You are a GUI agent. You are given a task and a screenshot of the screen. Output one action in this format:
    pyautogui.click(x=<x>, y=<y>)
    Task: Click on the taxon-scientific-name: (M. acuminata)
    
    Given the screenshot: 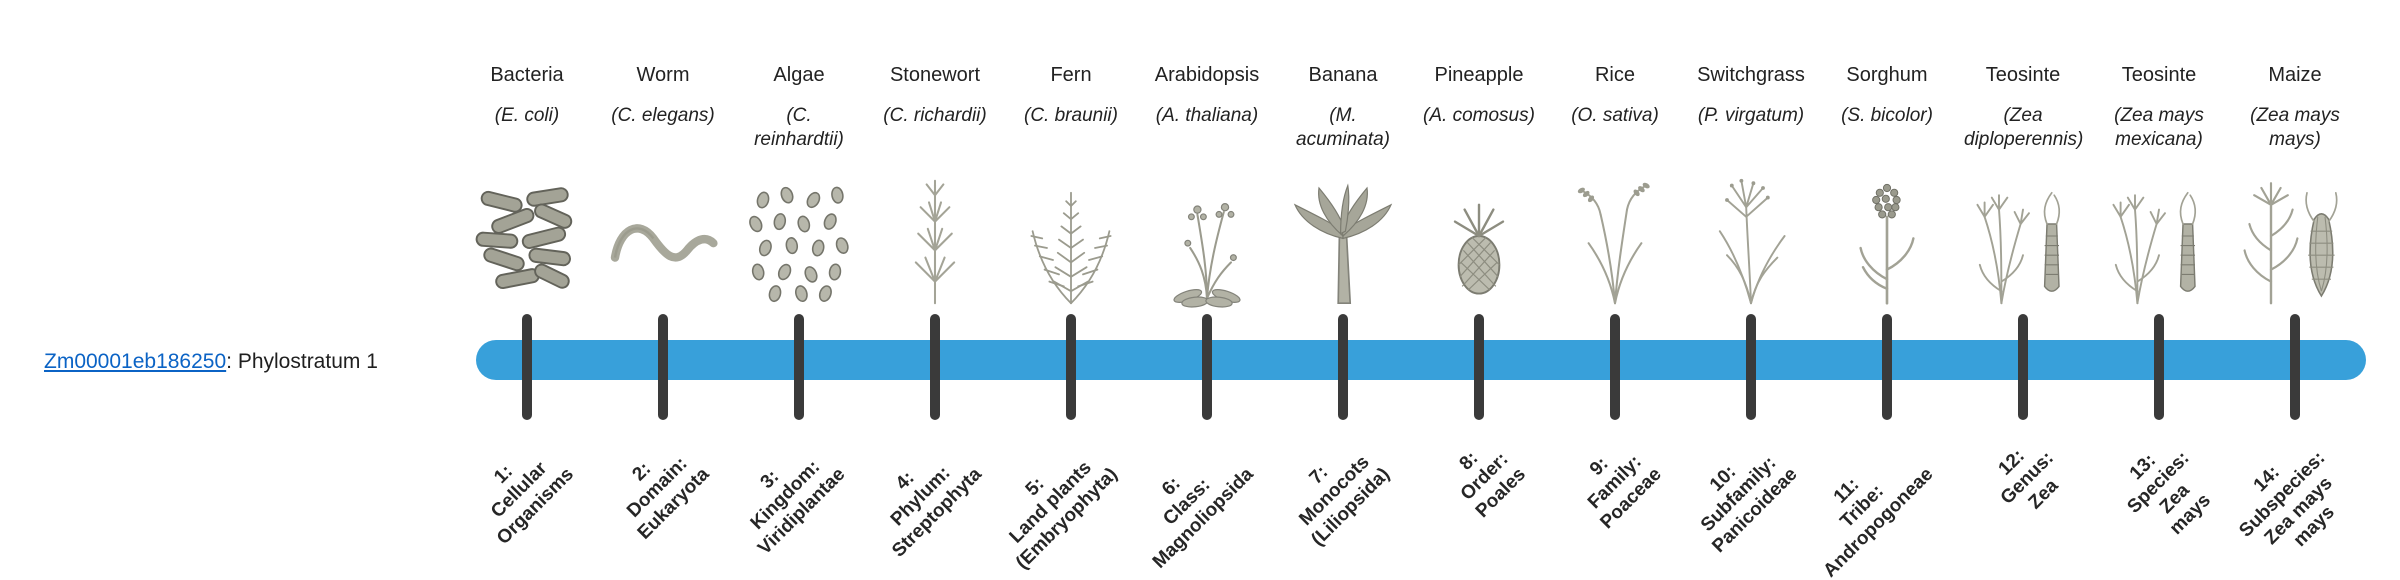 What is the action you would take?
    pyautogui.click(x=1343, y=127)
    